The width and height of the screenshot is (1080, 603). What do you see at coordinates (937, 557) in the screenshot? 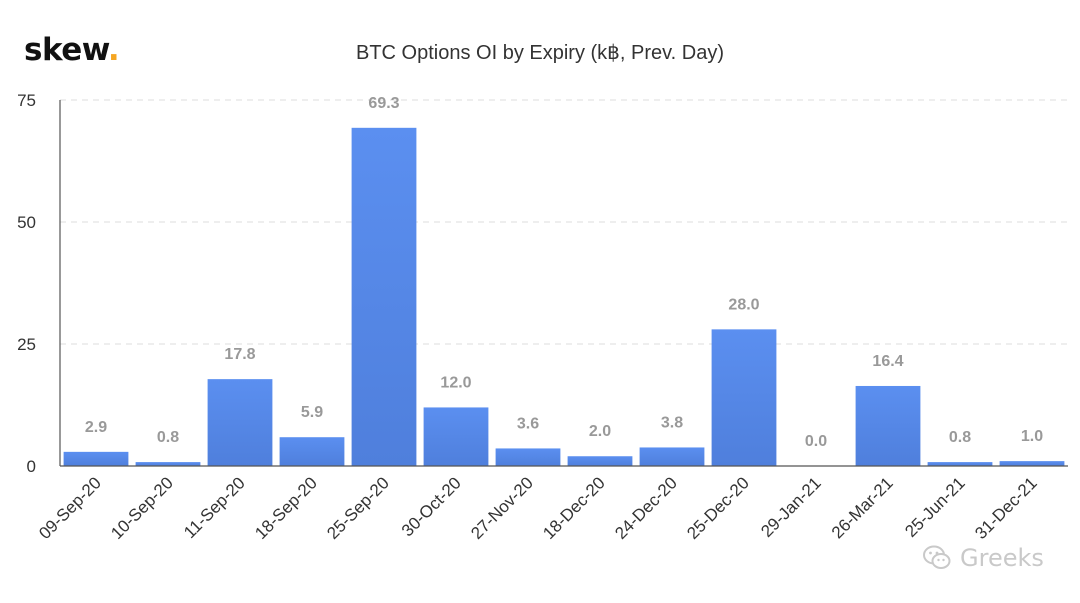
I see `wechat-icon` at bounding box center [937, 557].